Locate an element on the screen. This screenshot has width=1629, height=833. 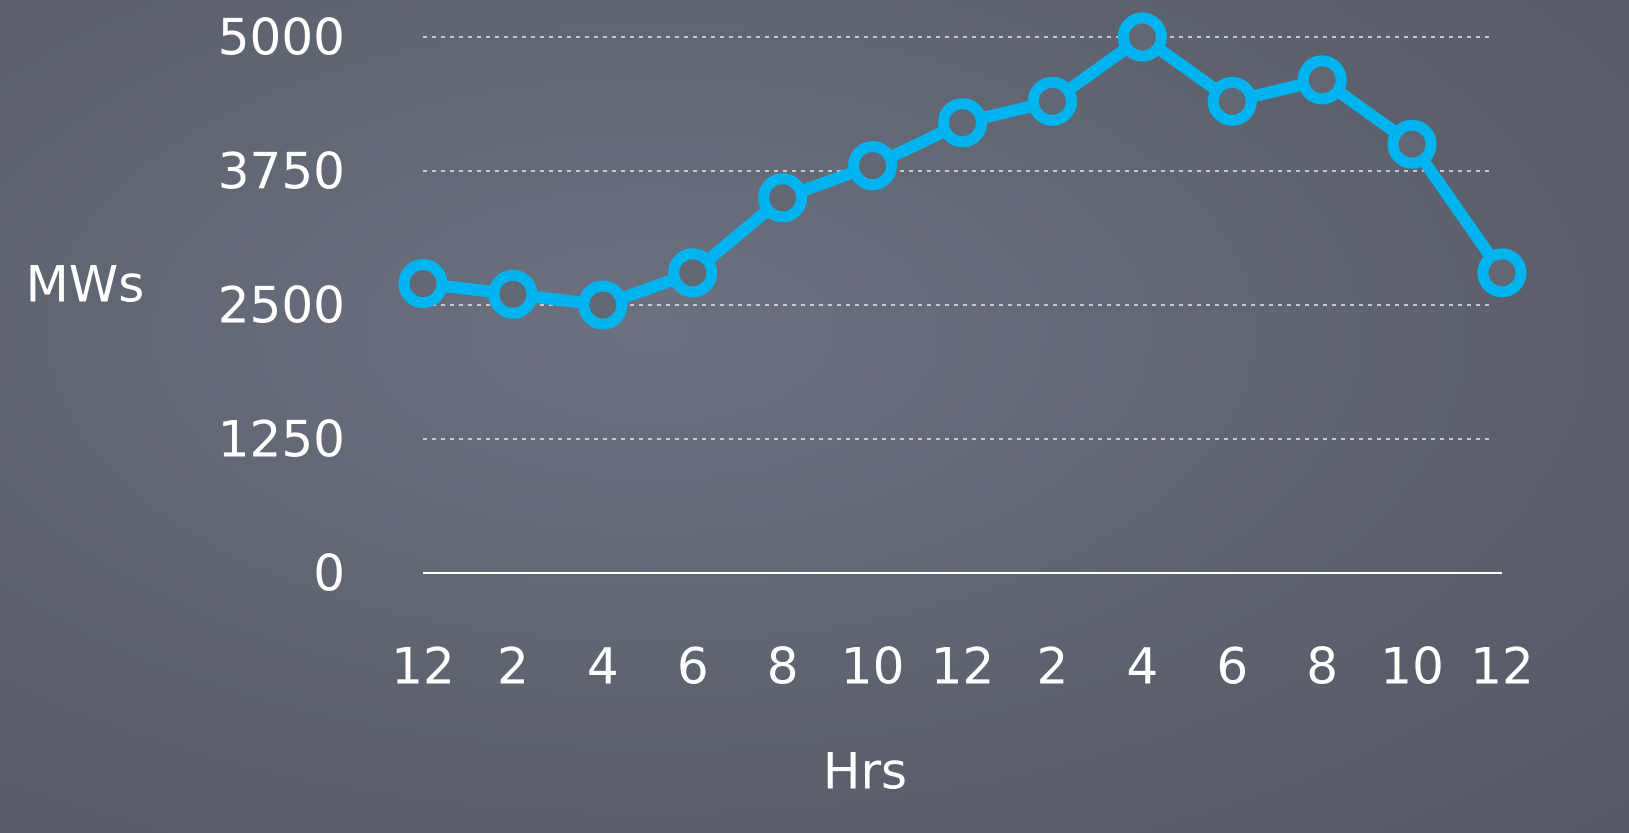
y-tick-label: 5000 is located at coordinates (281, 38).